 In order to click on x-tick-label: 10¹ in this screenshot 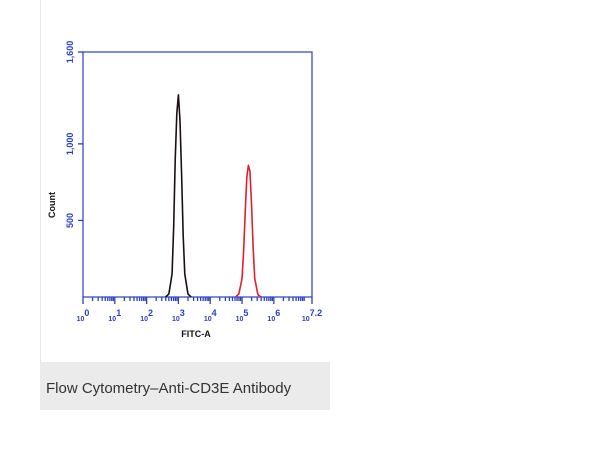, I will do `click(114, 315)`.